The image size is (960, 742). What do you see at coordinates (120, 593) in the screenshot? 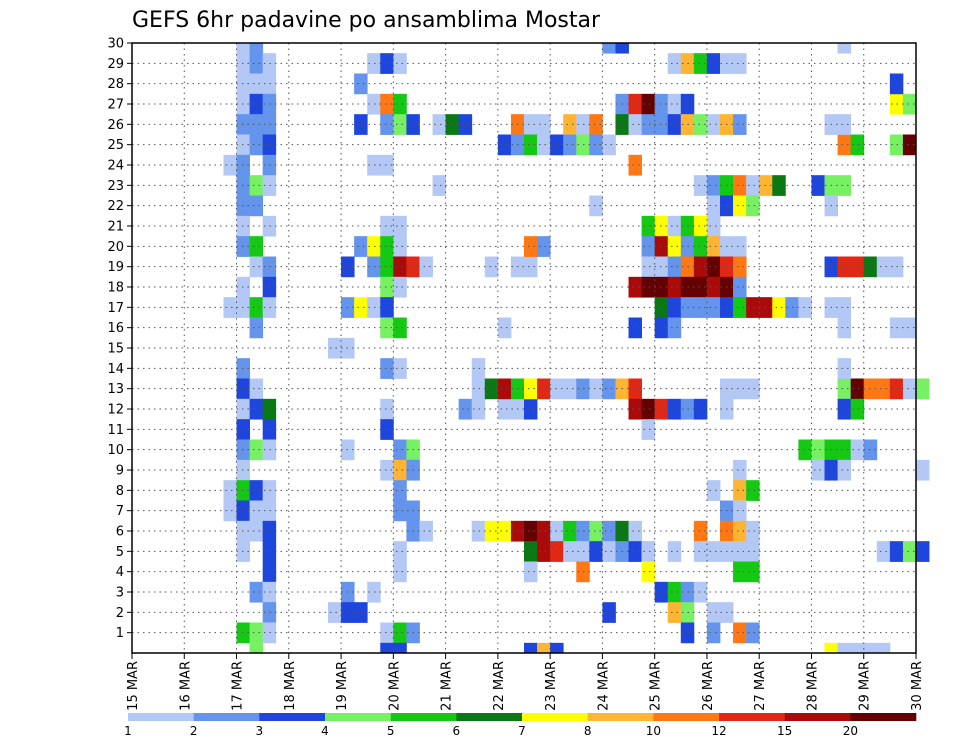
I see `y-tick-label: 3` at bounding box center [120, 593].